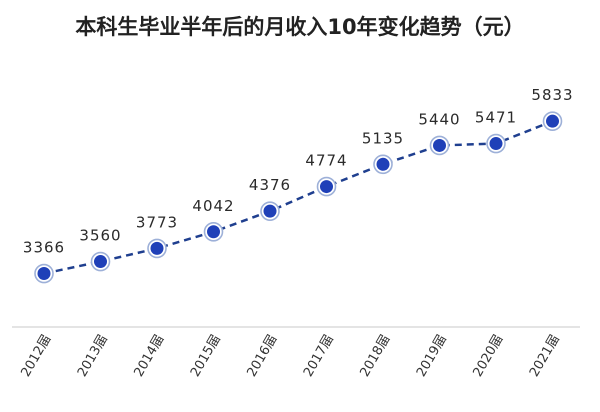 The height and width of the screenshot is (412, 600). I want to click on data-label: 5471, so click(496, 118).